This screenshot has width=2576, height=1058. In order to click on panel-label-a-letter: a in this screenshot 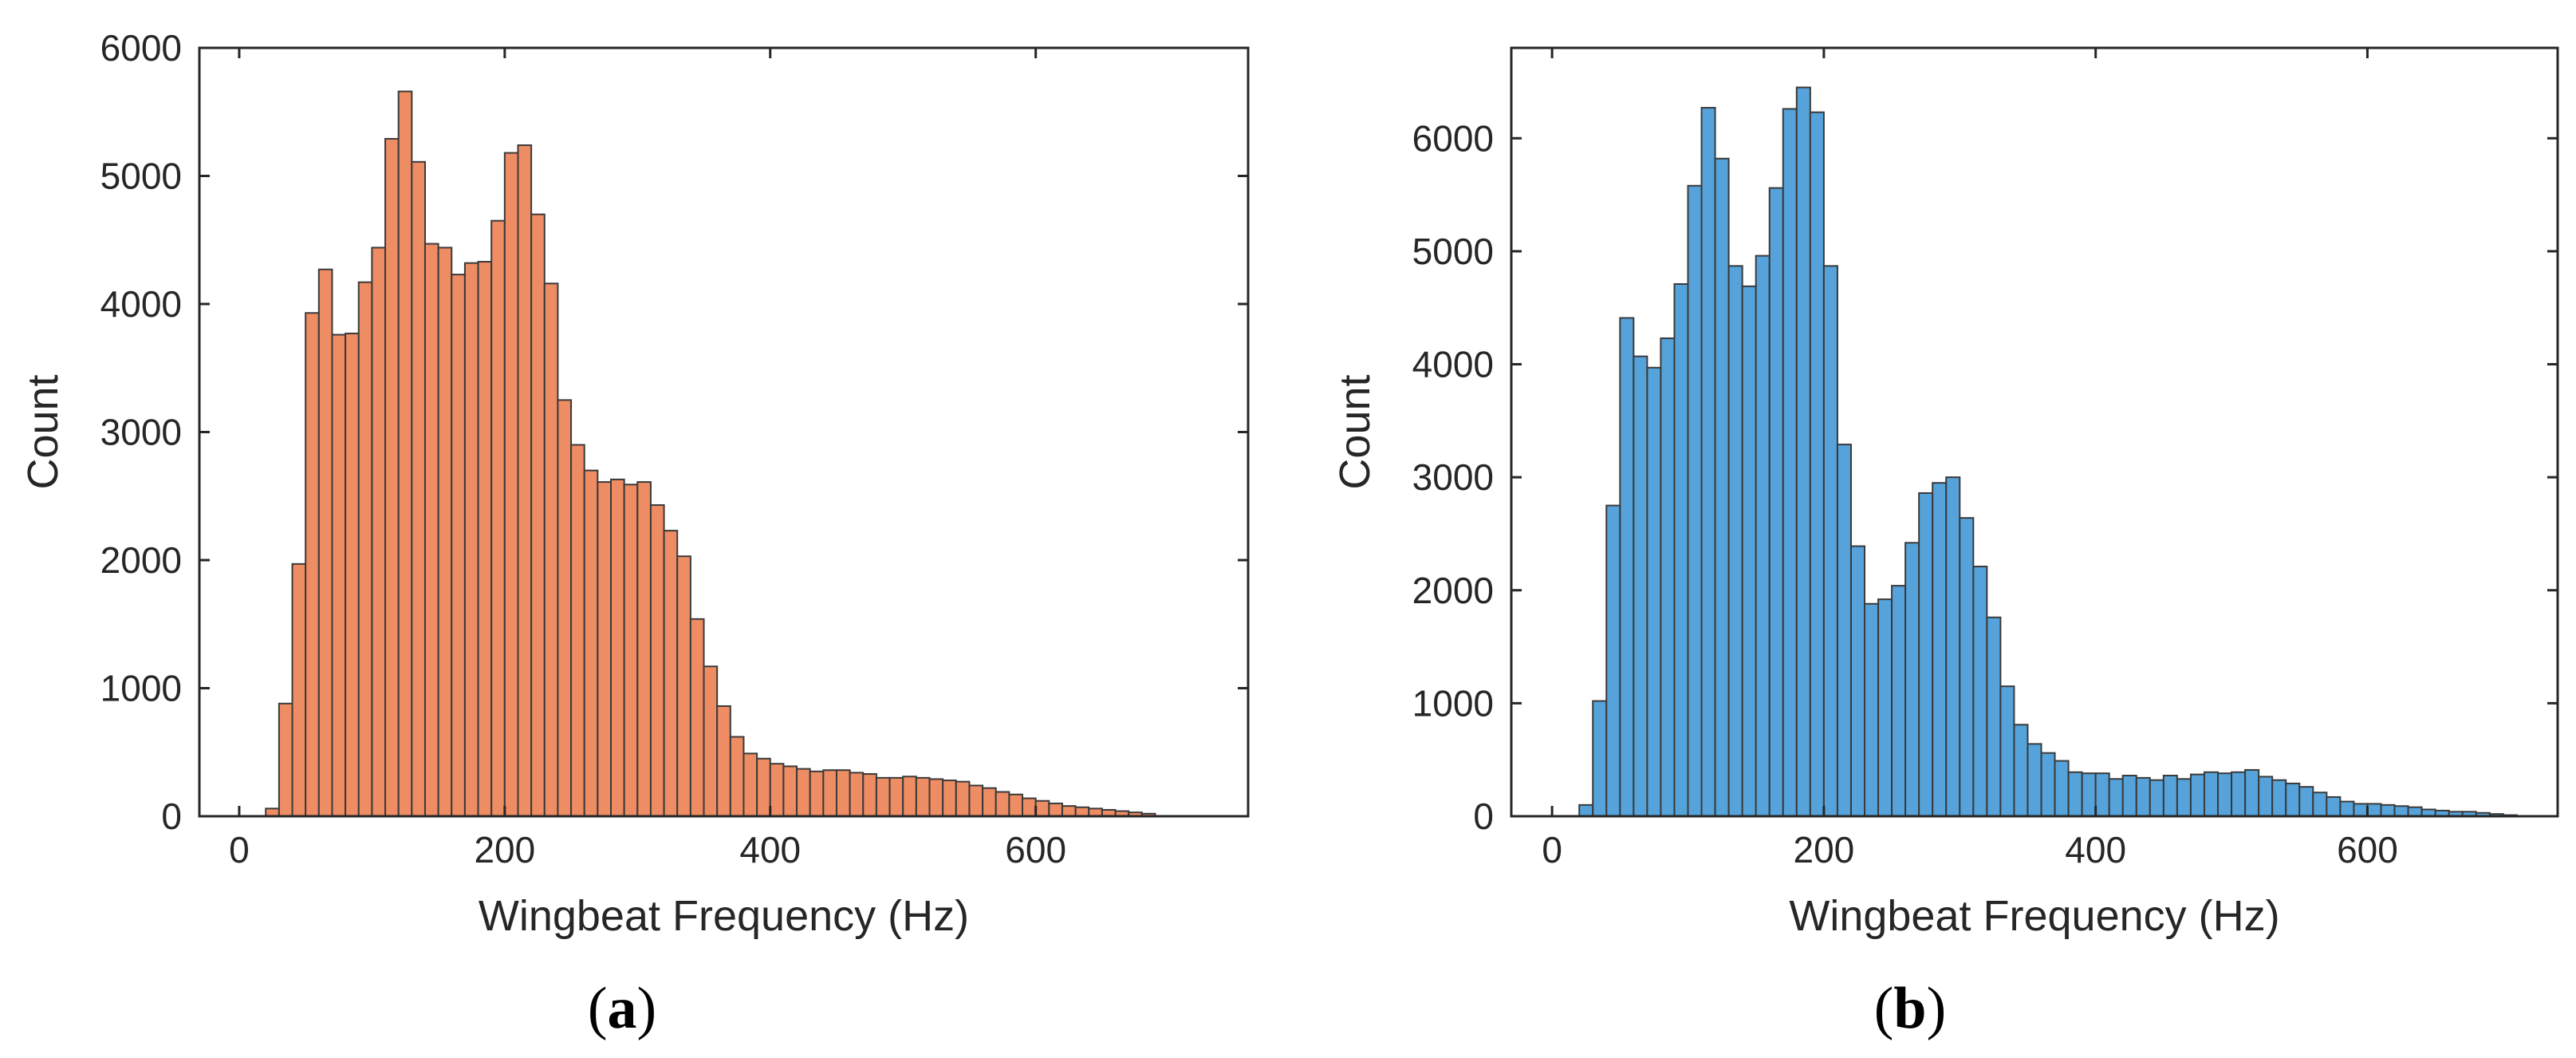, I will do `click(622, 1008)`.